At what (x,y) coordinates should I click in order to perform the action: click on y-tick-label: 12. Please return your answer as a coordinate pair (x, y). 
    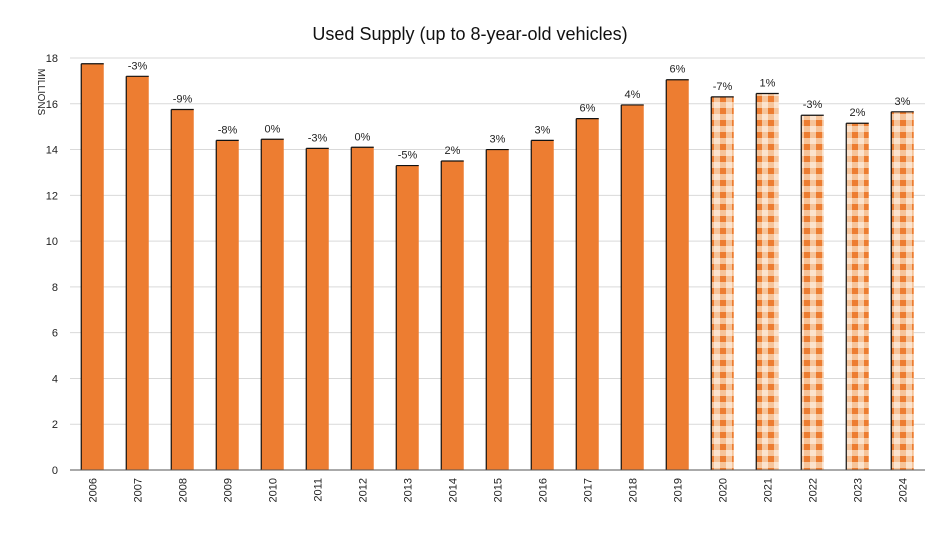
    Looking at the image, I should click on (52, 196).